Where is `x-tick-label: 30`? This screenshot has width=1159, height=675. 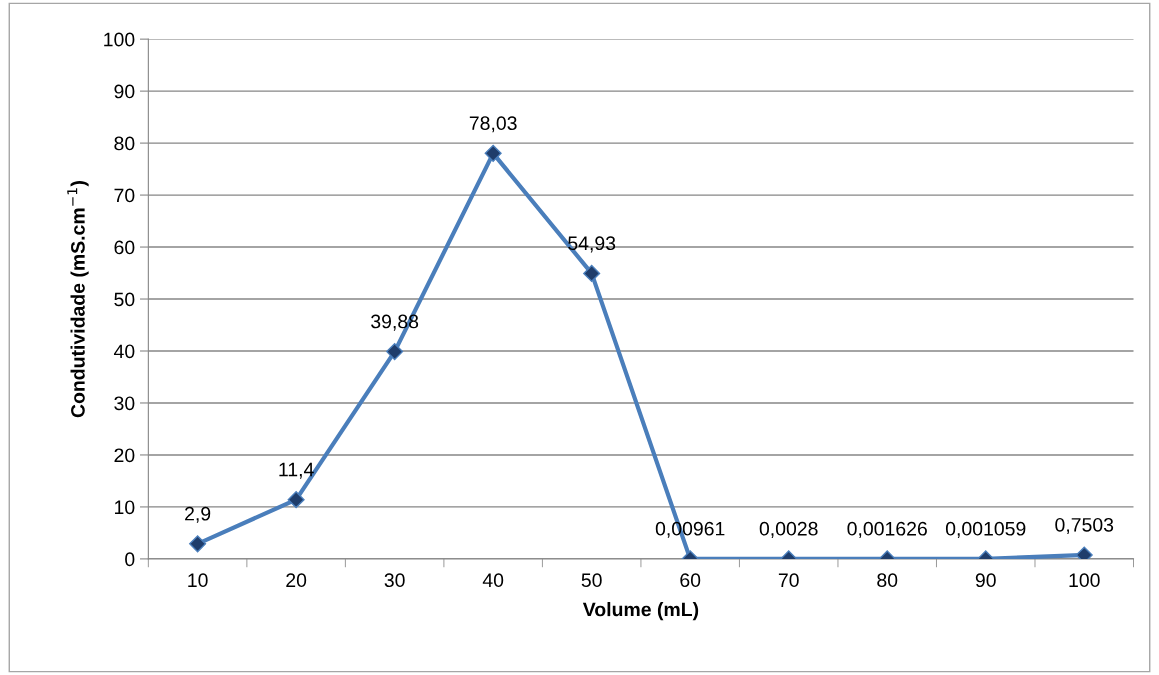
x-tick-label: 30 is located at coordinates (394, 580).